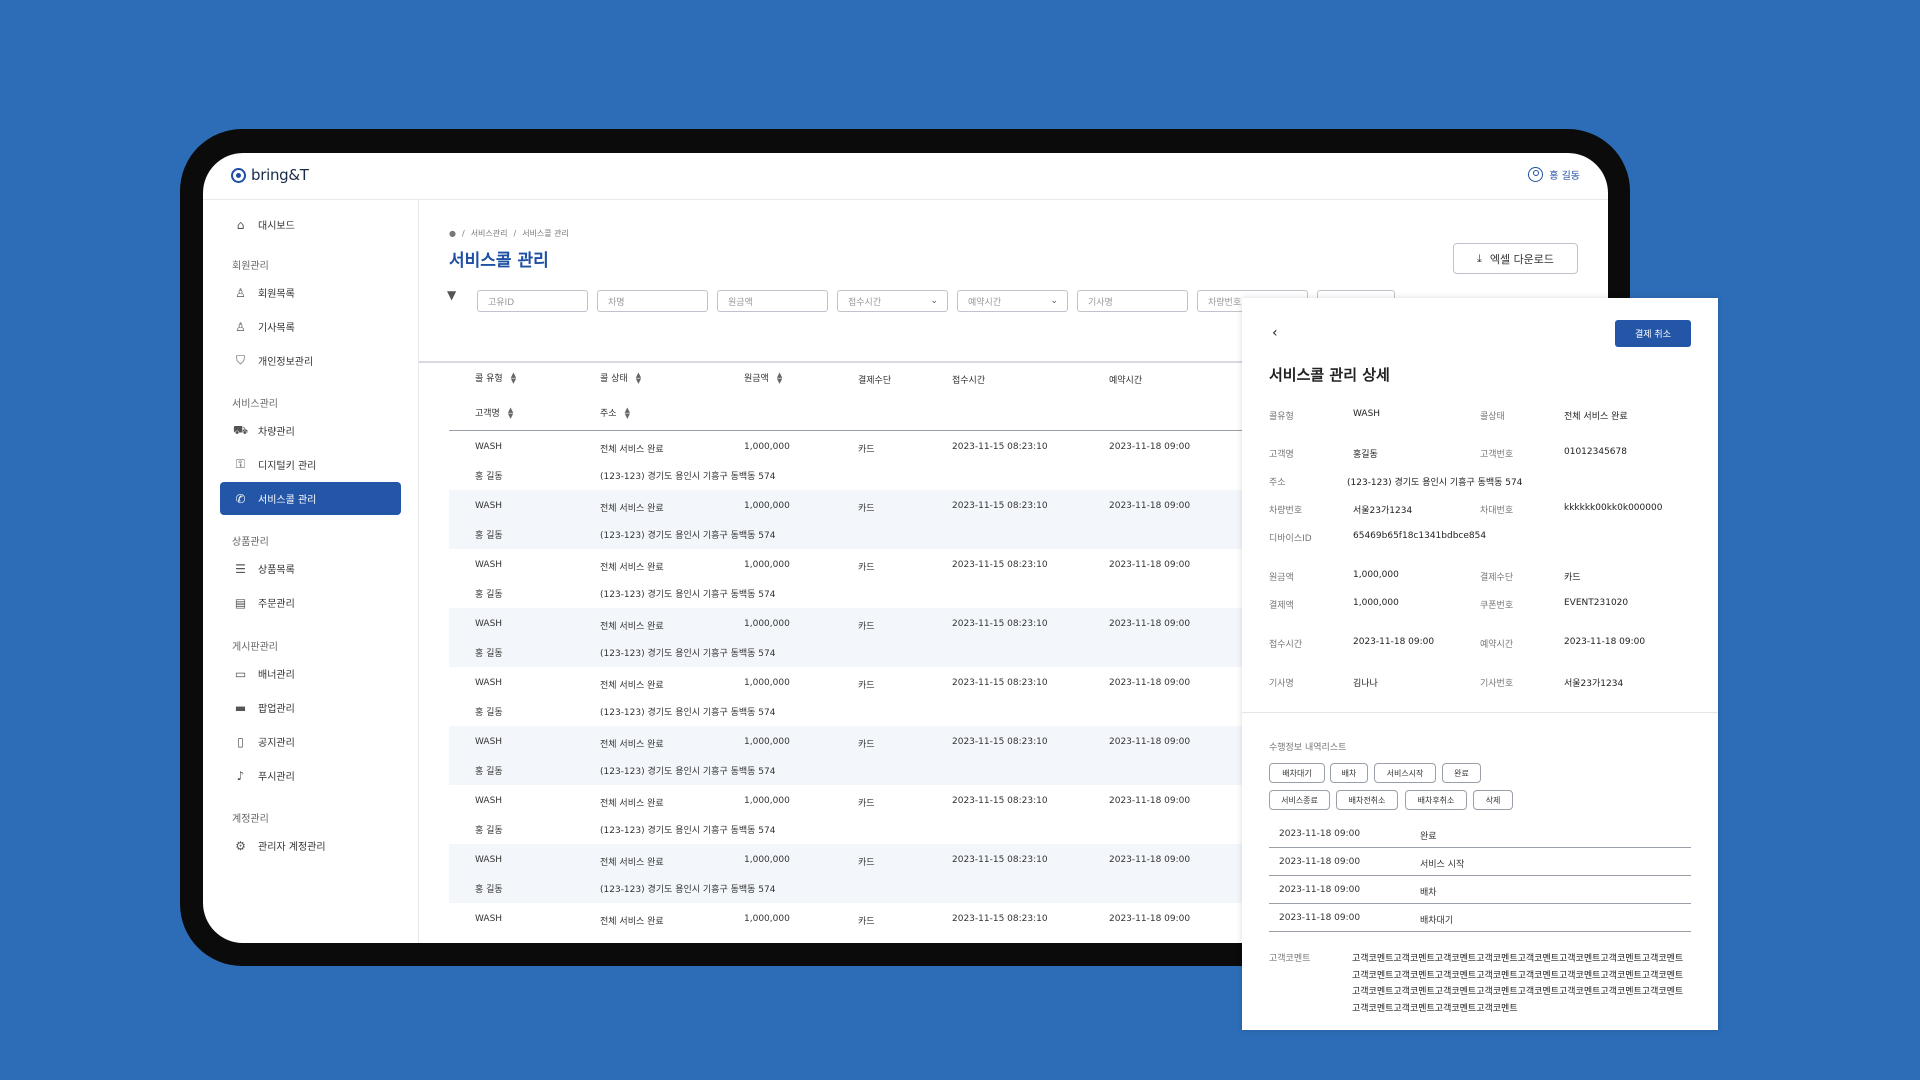 This screenshot has width=1920, height=1080. What do you see at coordinates (1028, 430) in the screenshot?
I see `table-header-divider` at bounding box center [1028, 430].